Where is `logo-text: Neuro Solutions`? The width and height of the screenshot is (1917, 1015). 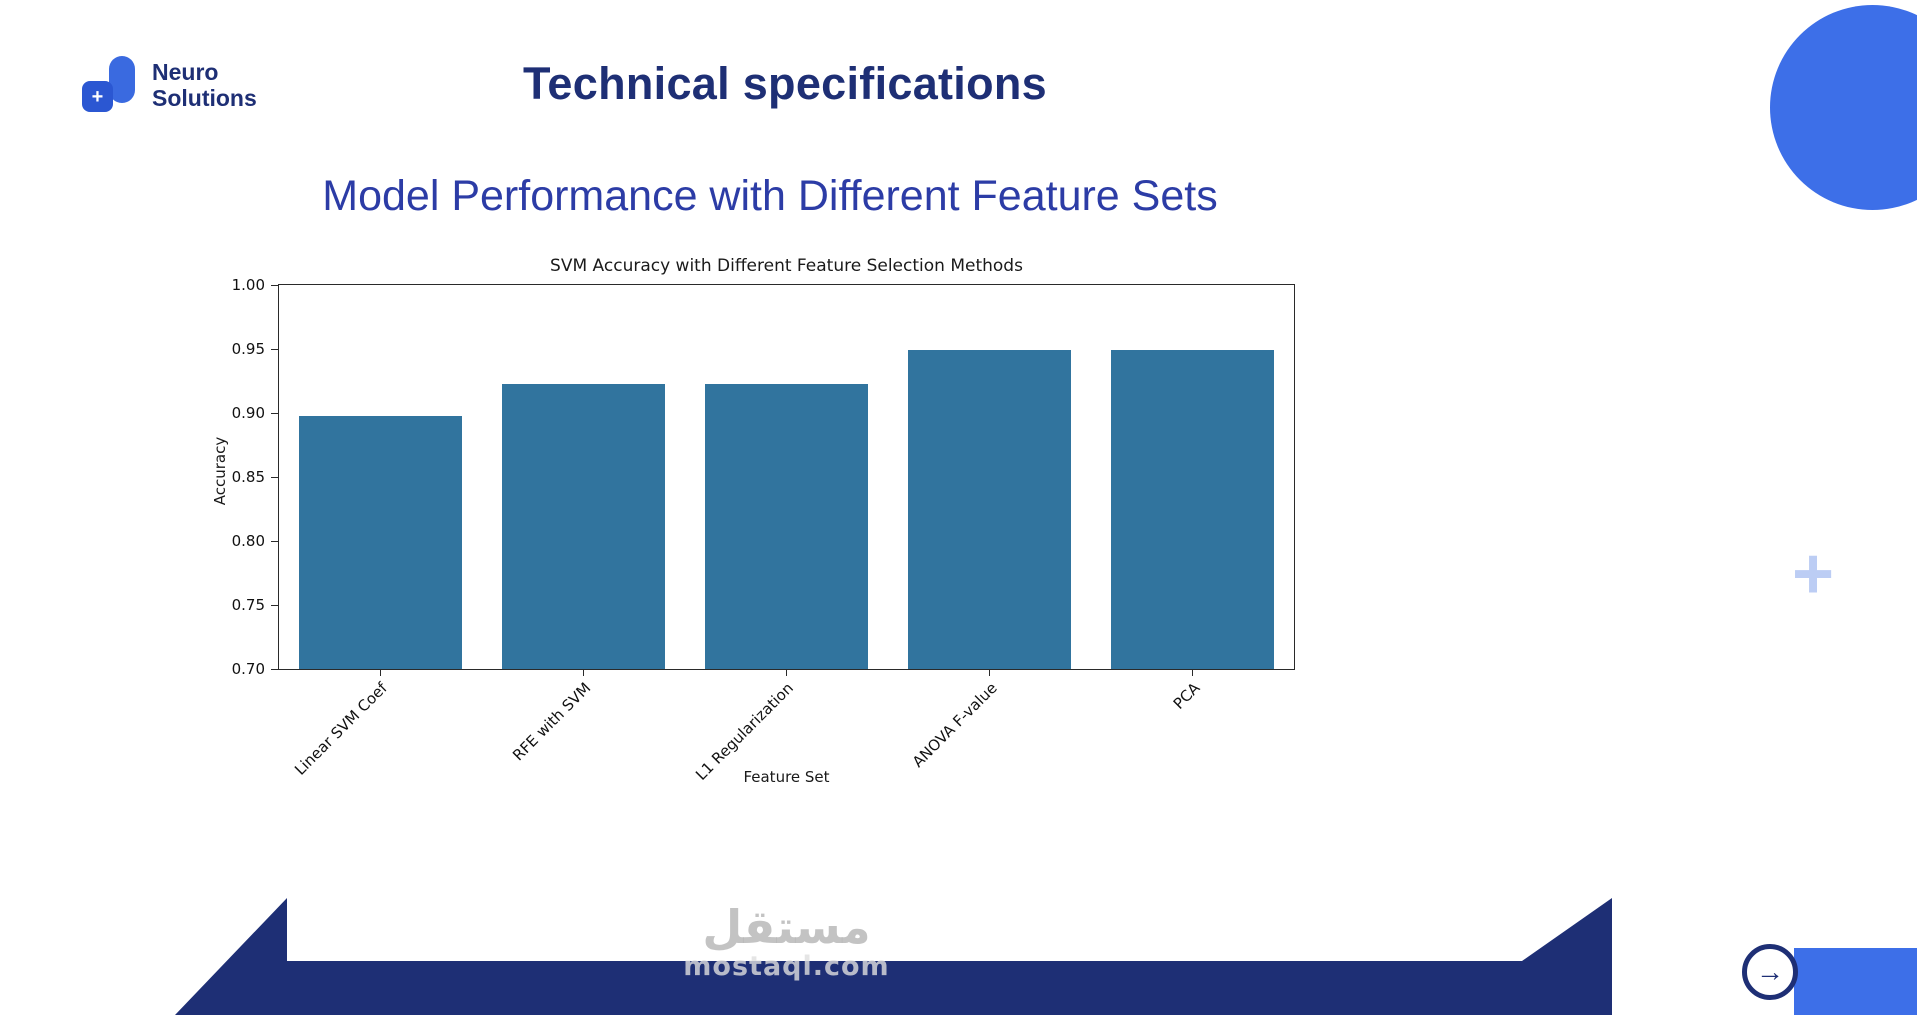
logo-text: Neuro Solutions is located at coordinates (204, 85).